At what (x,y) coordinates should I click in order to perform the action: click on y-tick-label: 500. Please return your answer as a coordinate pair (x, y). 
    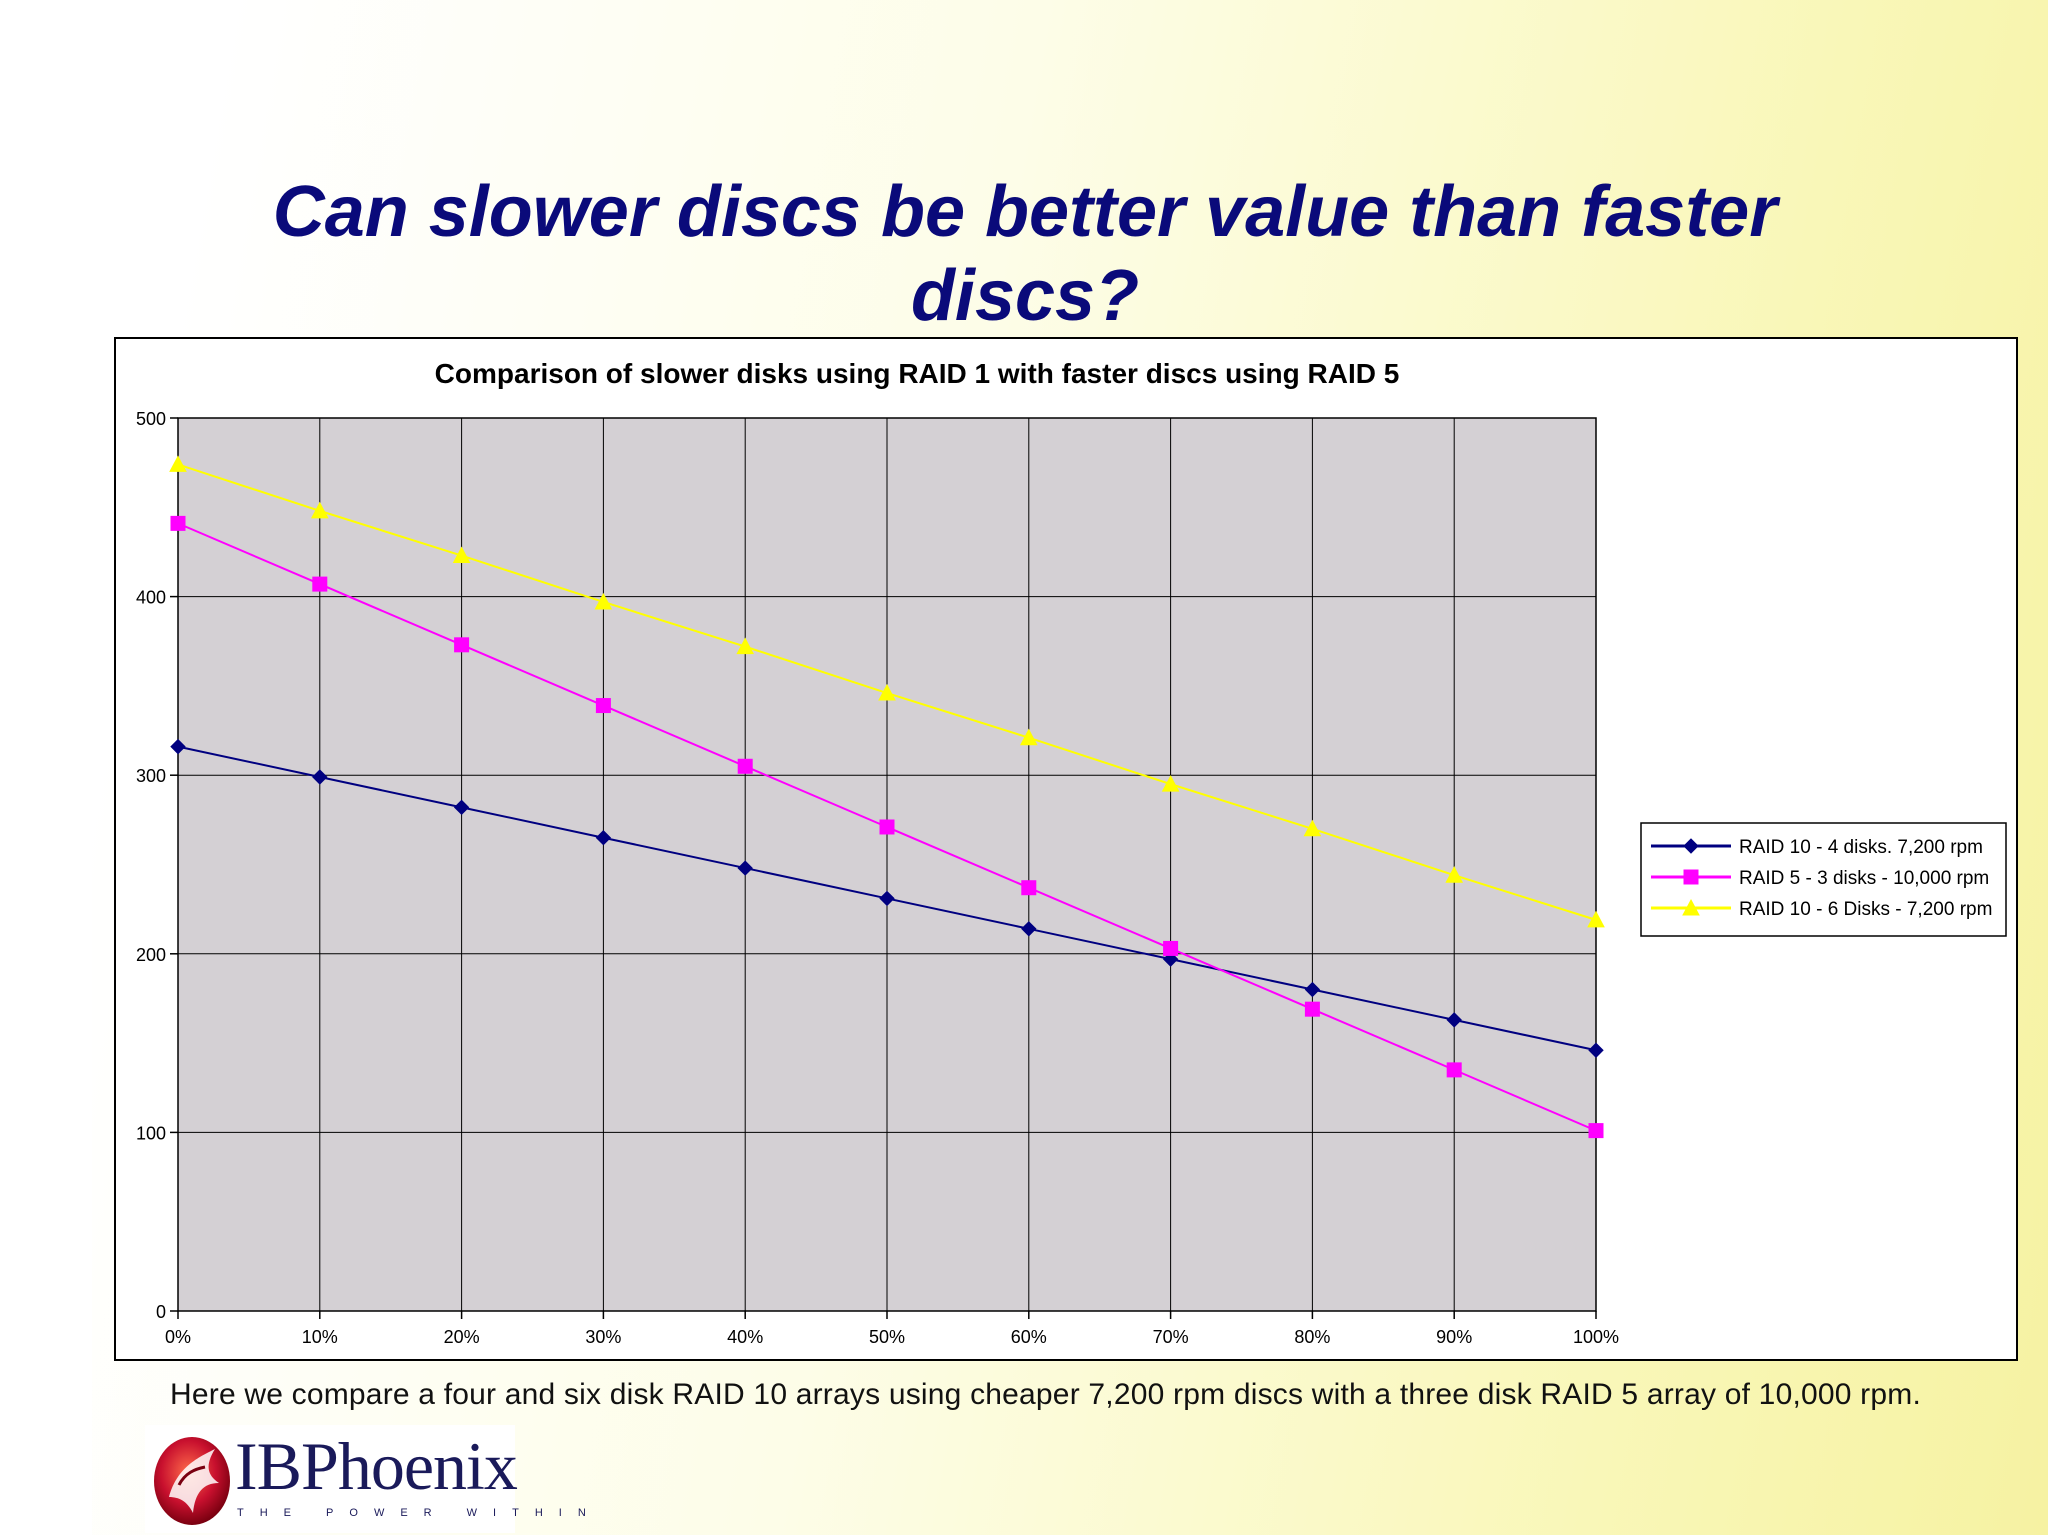
    Looking at the image, I should click on (151, 419).